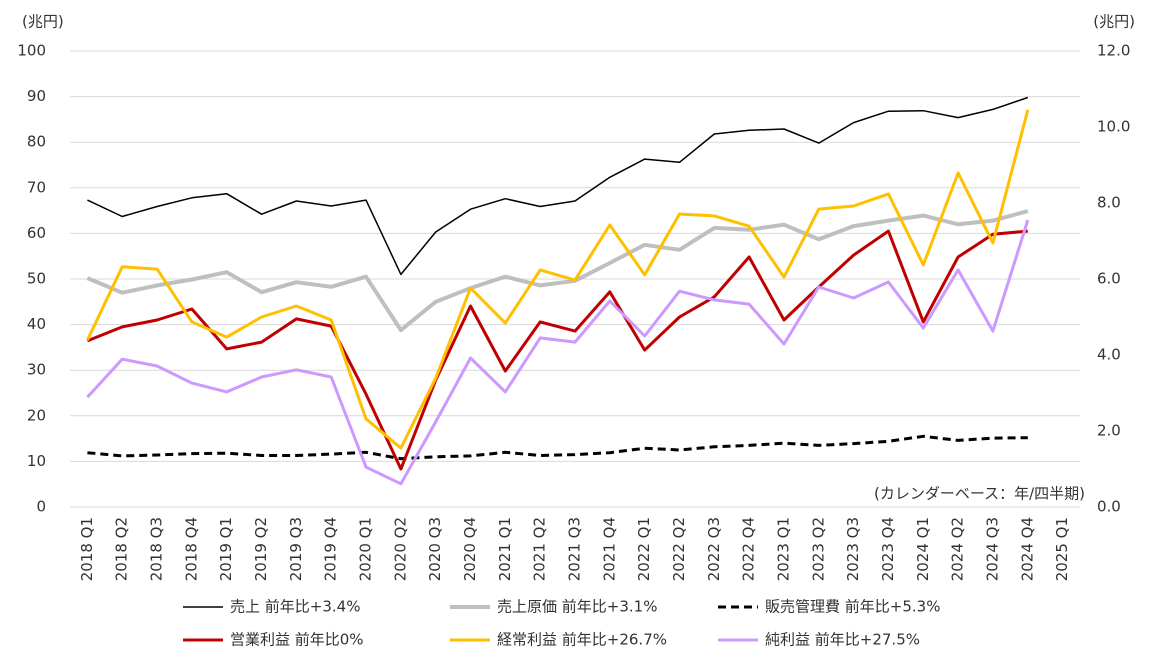 Image resolution: width=1150 pixels, height=660 pixels. Describe the element at coordinates (36, 187) in the screenshot. I see `y-tick-label: 70` at that location.